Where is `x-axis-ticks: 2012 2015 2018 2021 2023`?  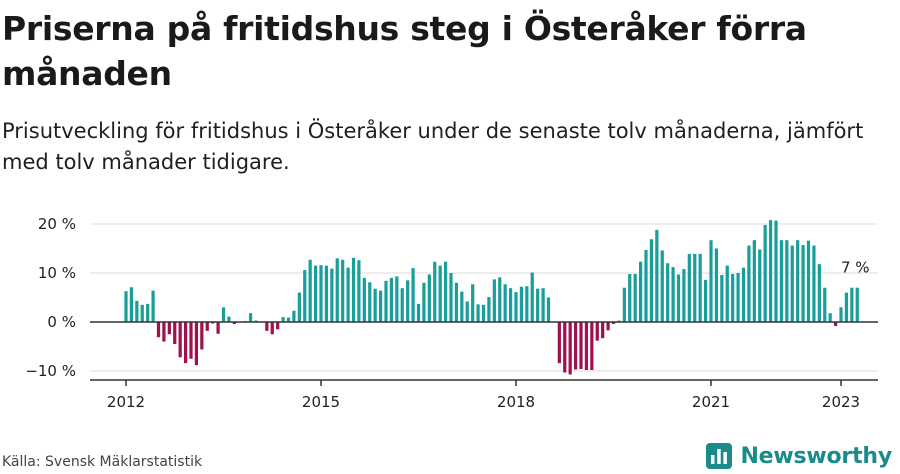
x-axis-ticks: 2012 2015 2018 2021 2023 is located at coordinates (483, 395).